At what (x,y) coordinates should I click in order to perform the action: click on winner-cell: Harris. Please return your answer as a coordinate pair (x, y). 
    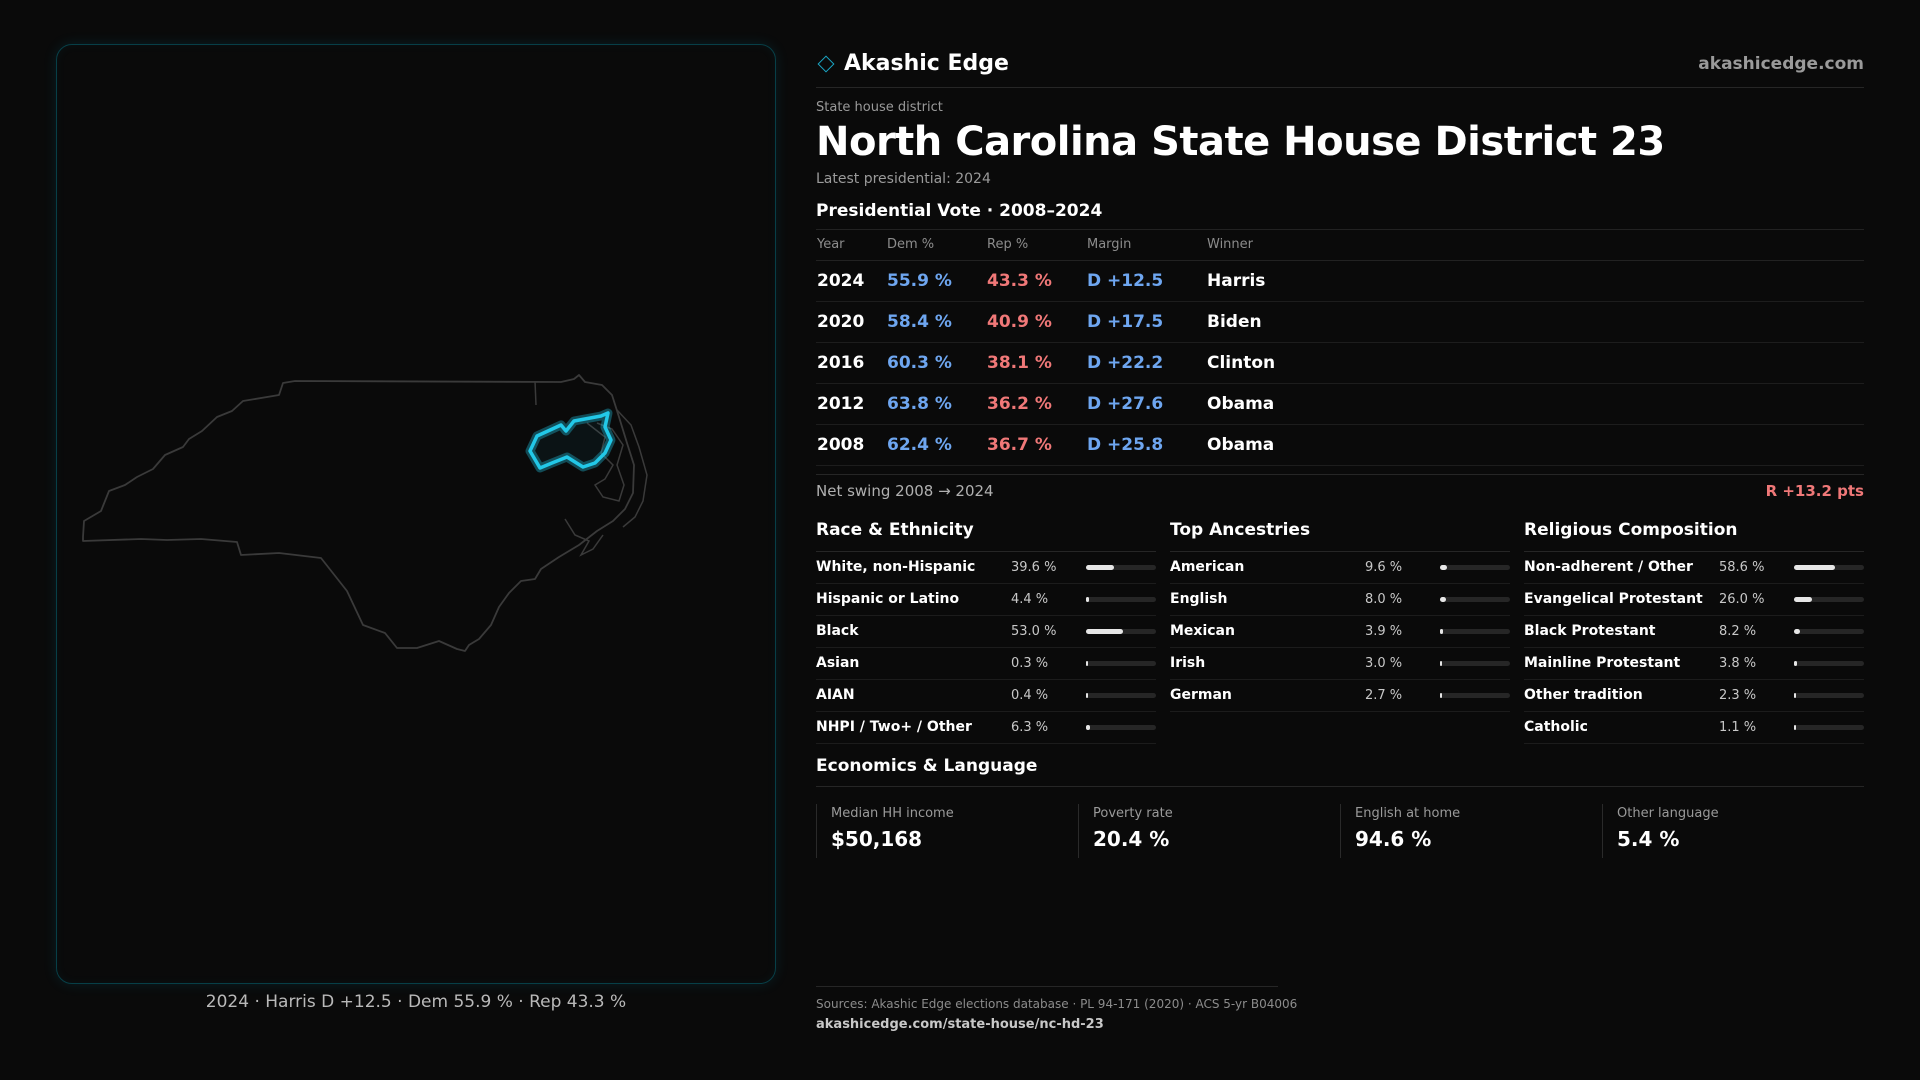
    Looking at the image, I should click on (1535, 281).